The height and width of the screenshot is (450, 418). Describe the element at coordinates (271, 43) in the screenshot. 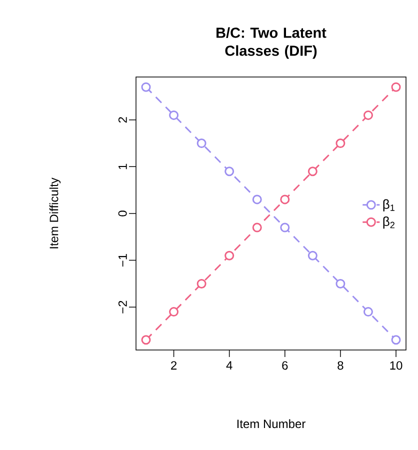

I see `chart-title: B/C: Two Latent Classes (DIF)` at that location.